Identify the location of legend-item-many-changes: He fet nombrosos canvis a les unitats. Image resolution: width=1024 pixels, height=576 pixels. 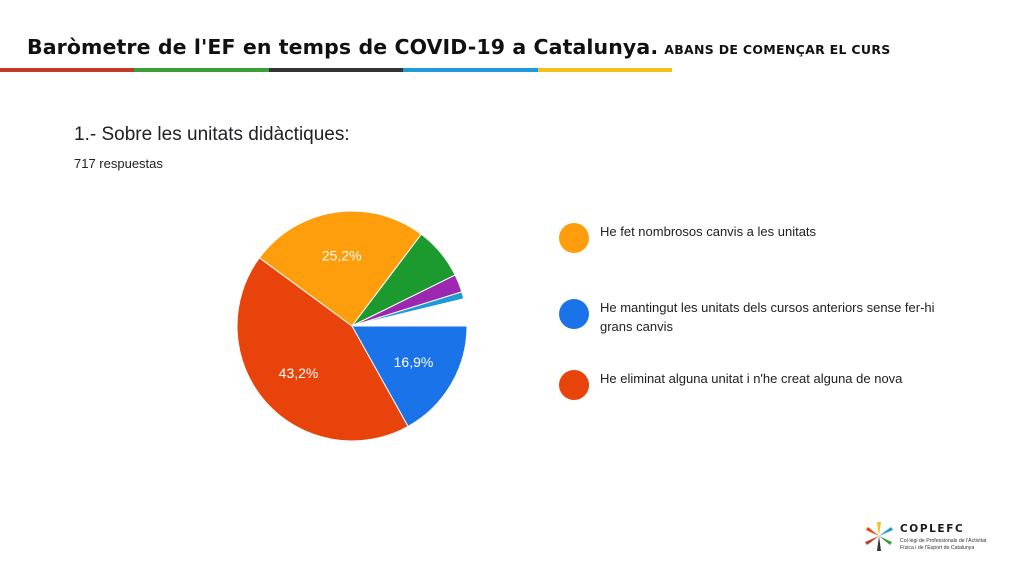
(764, 237).